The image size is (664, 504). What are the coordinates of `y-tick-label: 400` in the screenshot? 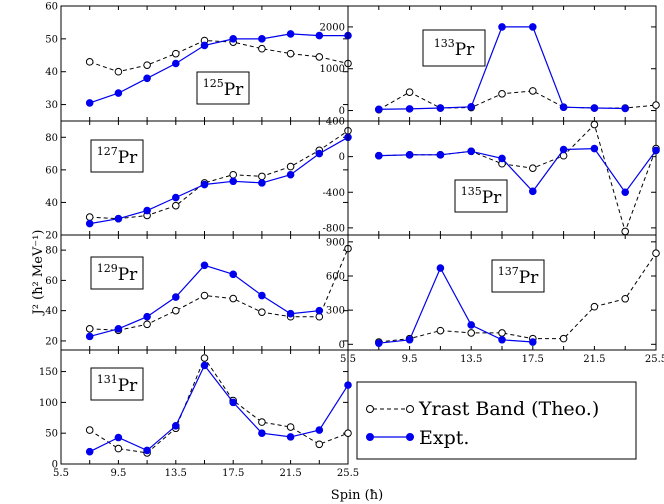 It's located at (335, 122).